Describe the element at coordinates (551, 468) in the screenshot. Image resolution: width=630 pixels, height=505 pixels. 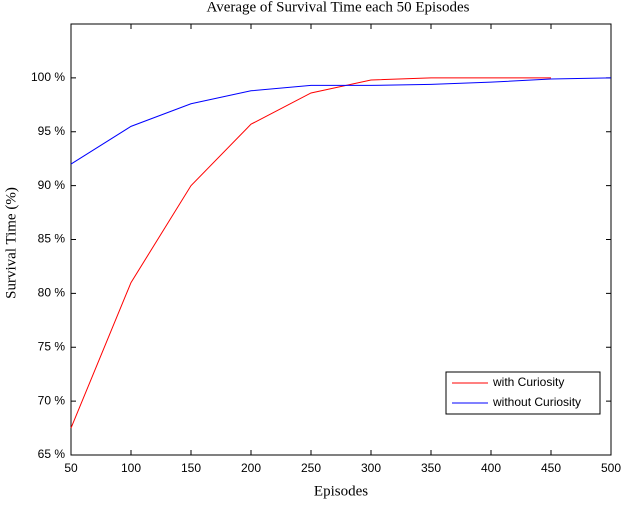
I see `x-tick-label: 450` at that location.